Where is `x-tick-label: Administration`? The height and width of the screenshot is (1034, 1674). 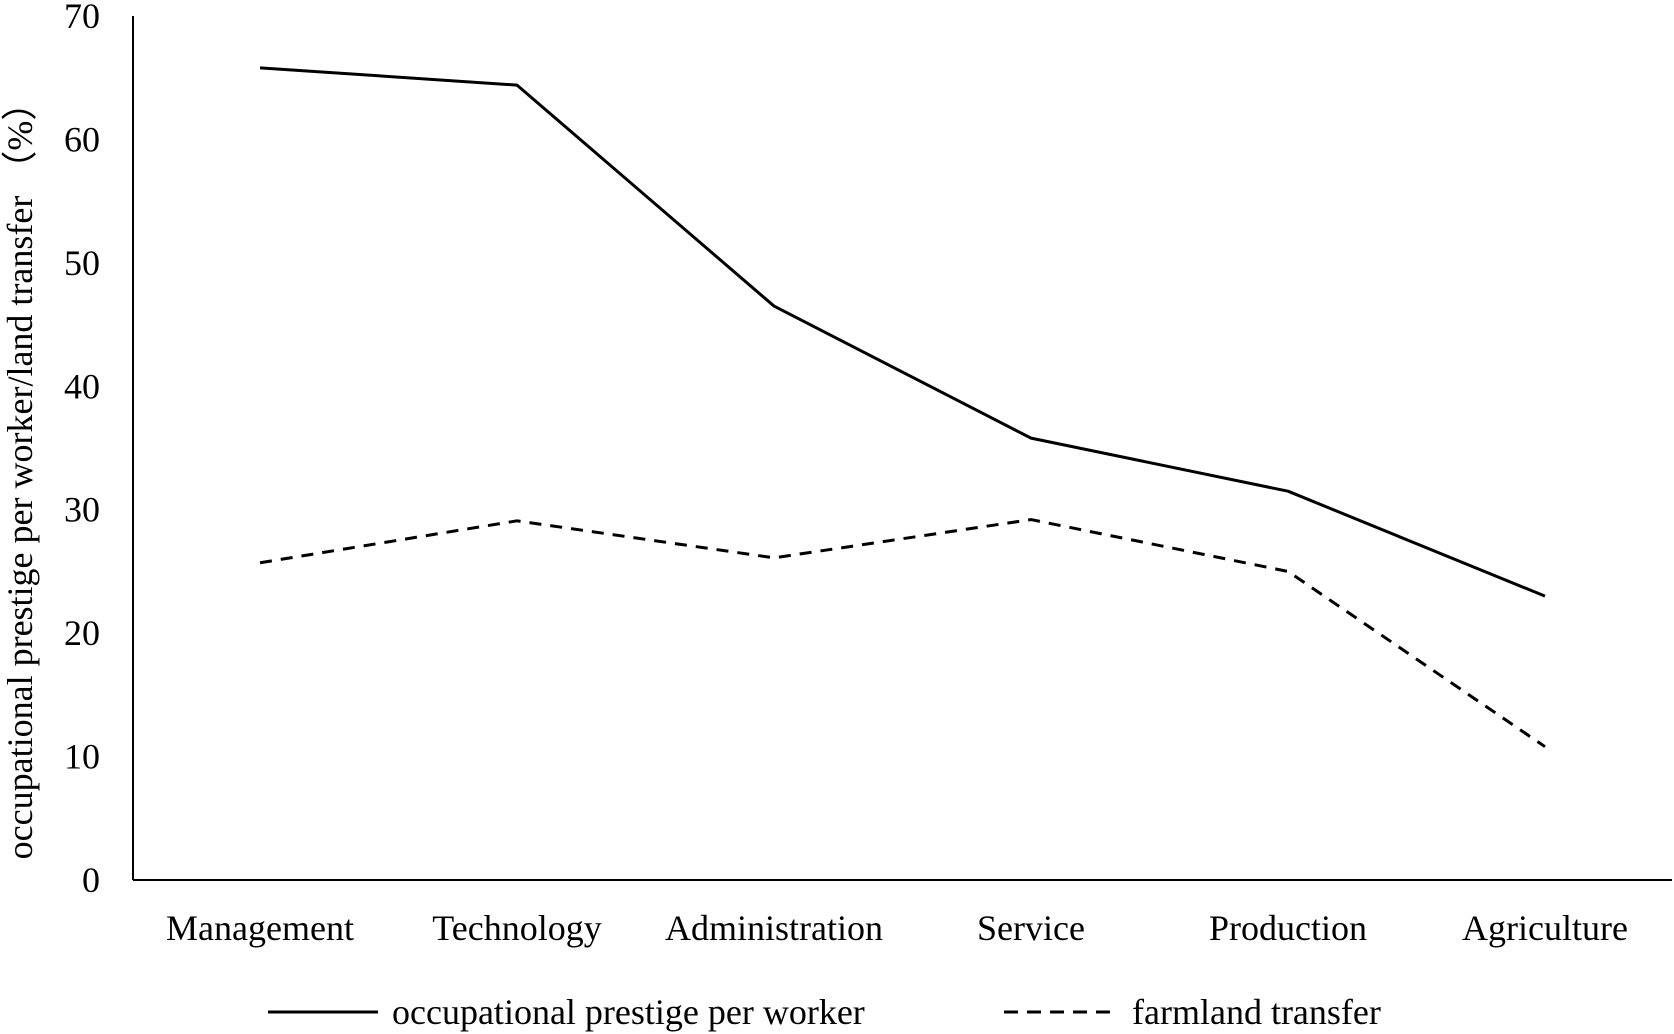
x-tick-label: Administration is located at coordinates (774, 928).